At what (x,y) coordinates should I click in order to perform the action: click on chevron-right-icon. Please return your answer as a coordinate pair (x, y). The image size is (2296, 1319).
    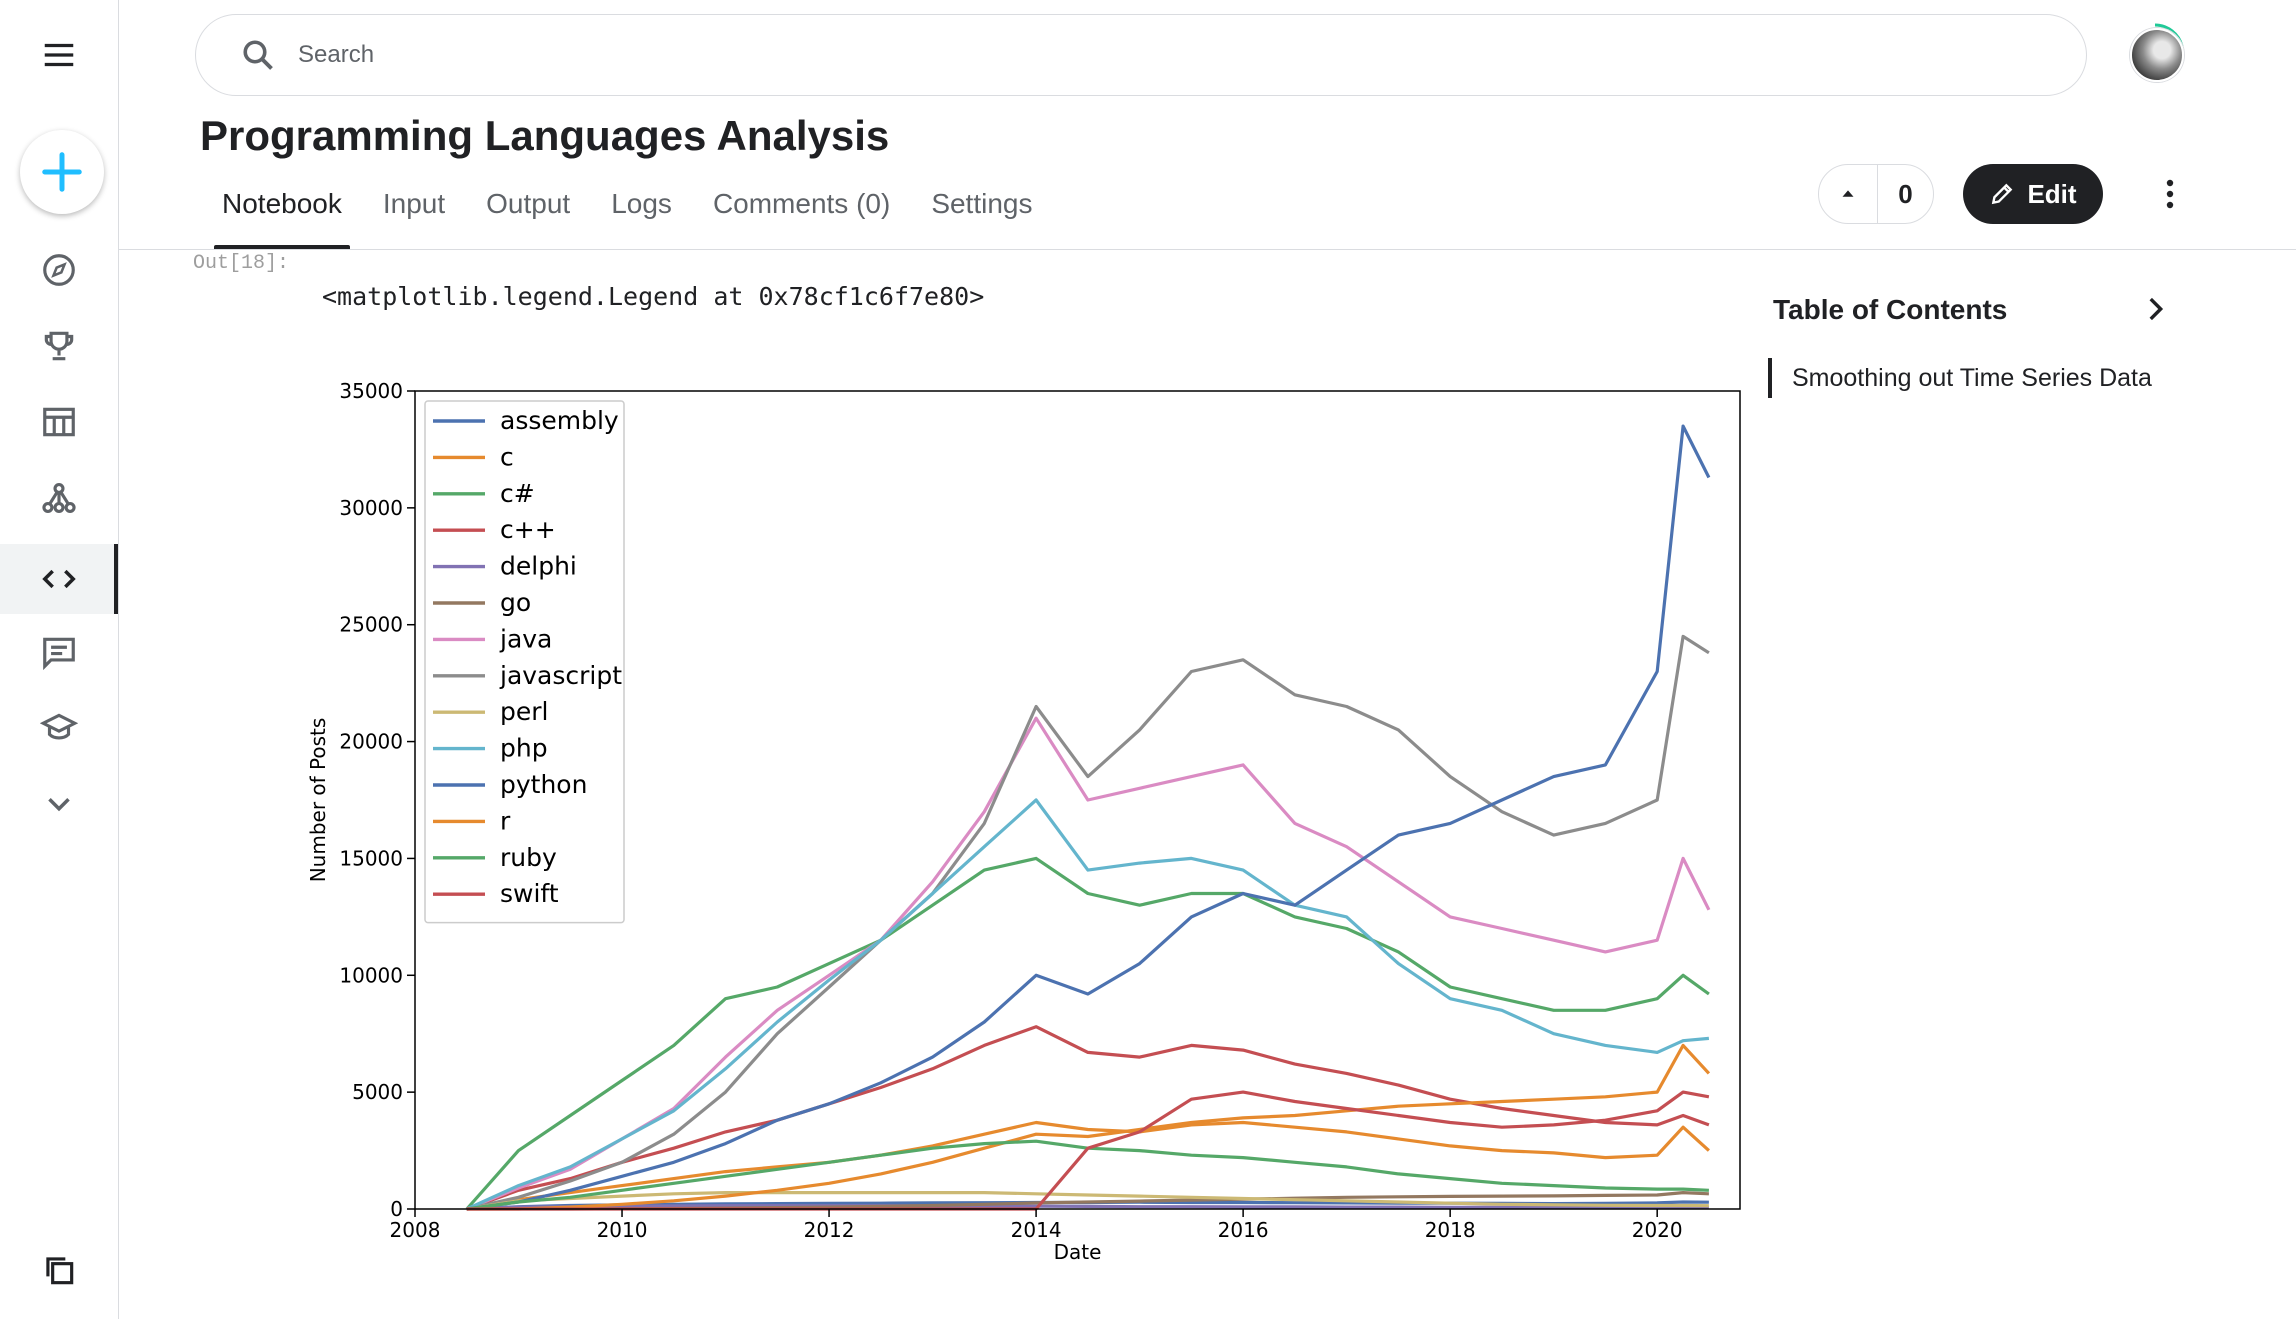
    Looking at the image, I should click on (2155, 309).